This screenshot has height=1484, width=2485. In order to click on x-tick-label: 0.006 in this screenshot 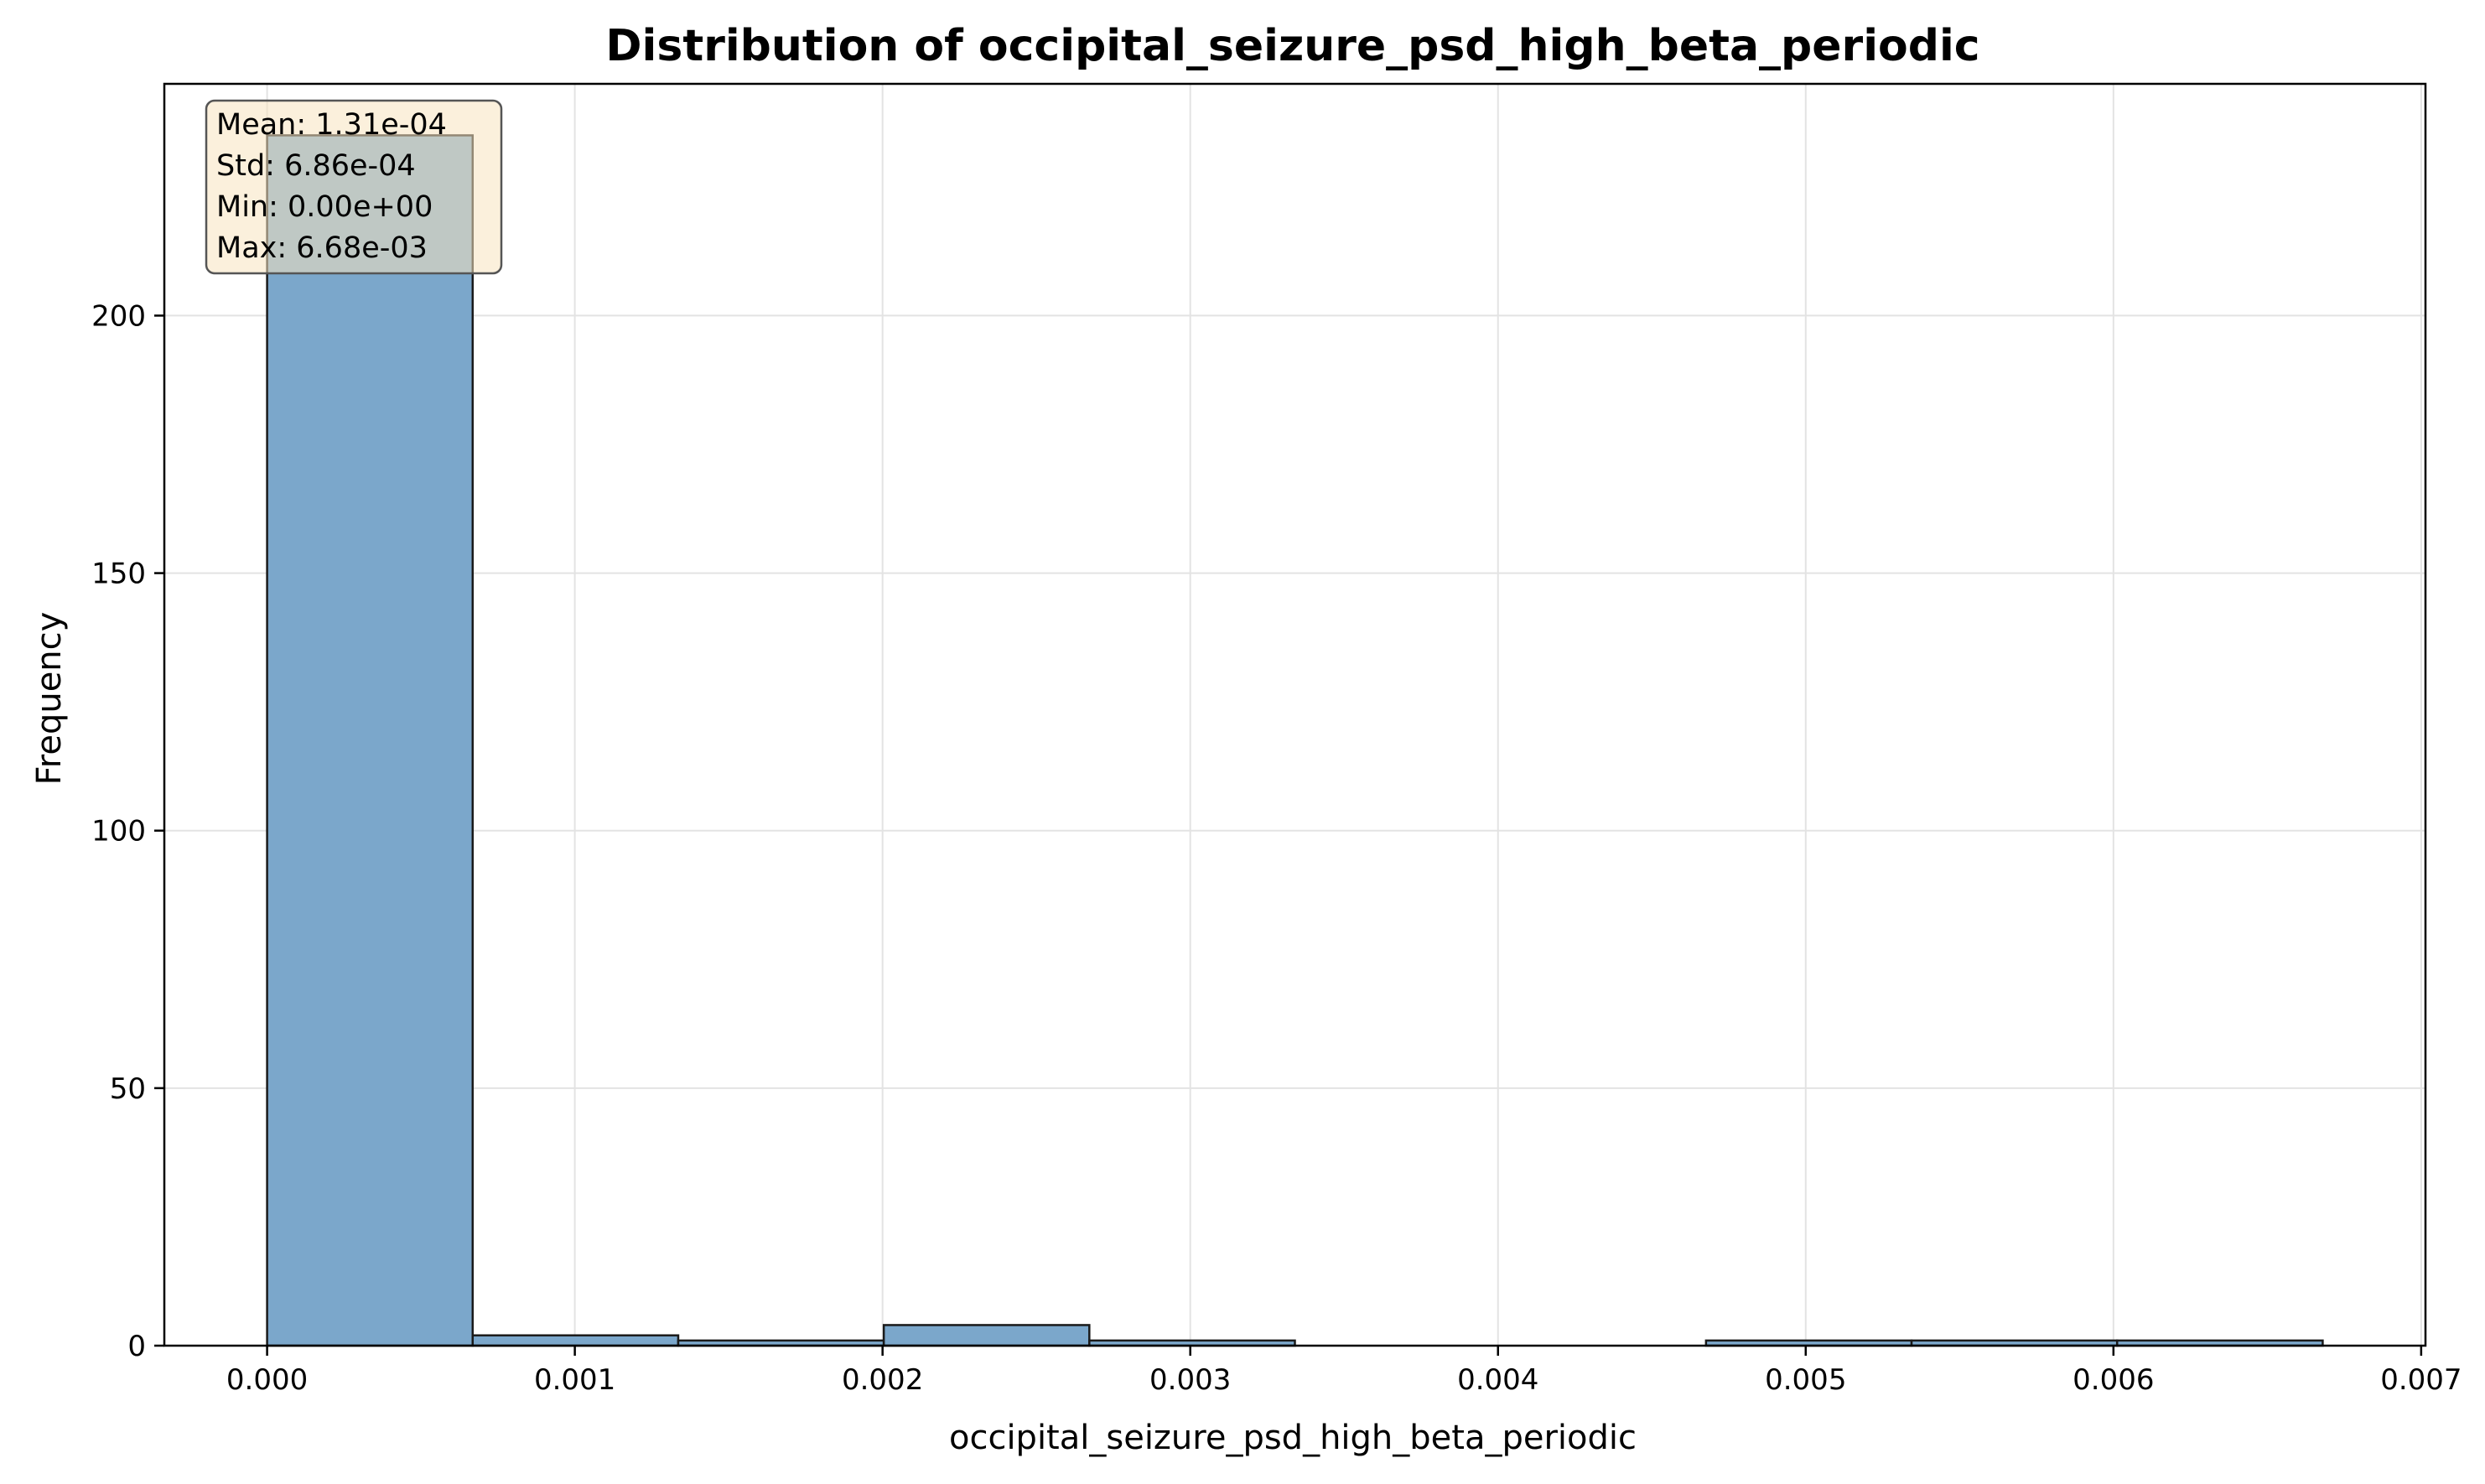, I will do `click(2113, 1380)`.